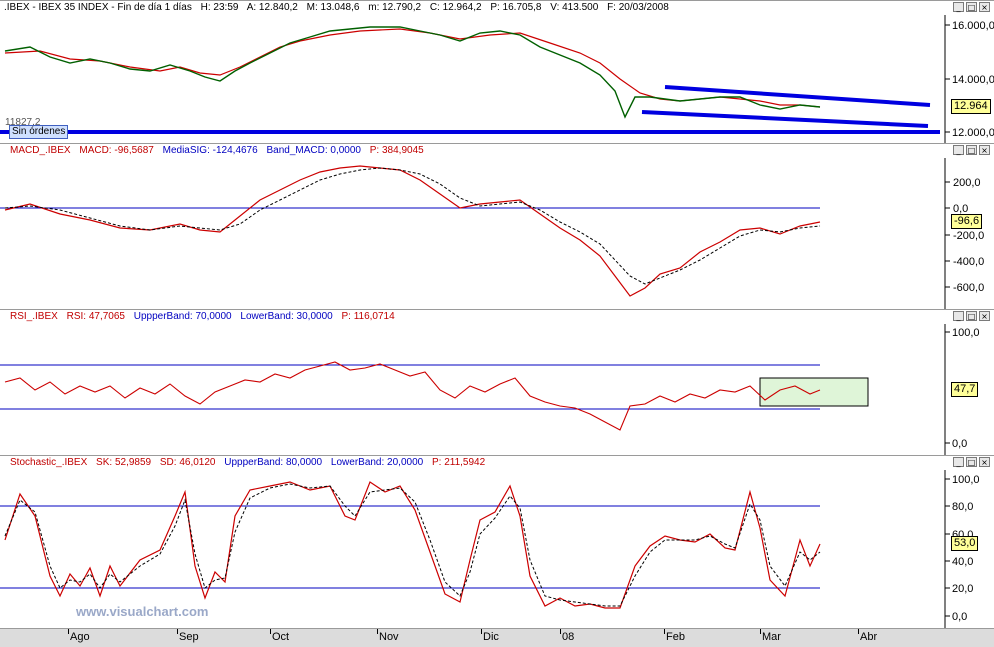  I want to click on month-label: Mar, so click(771, 637).